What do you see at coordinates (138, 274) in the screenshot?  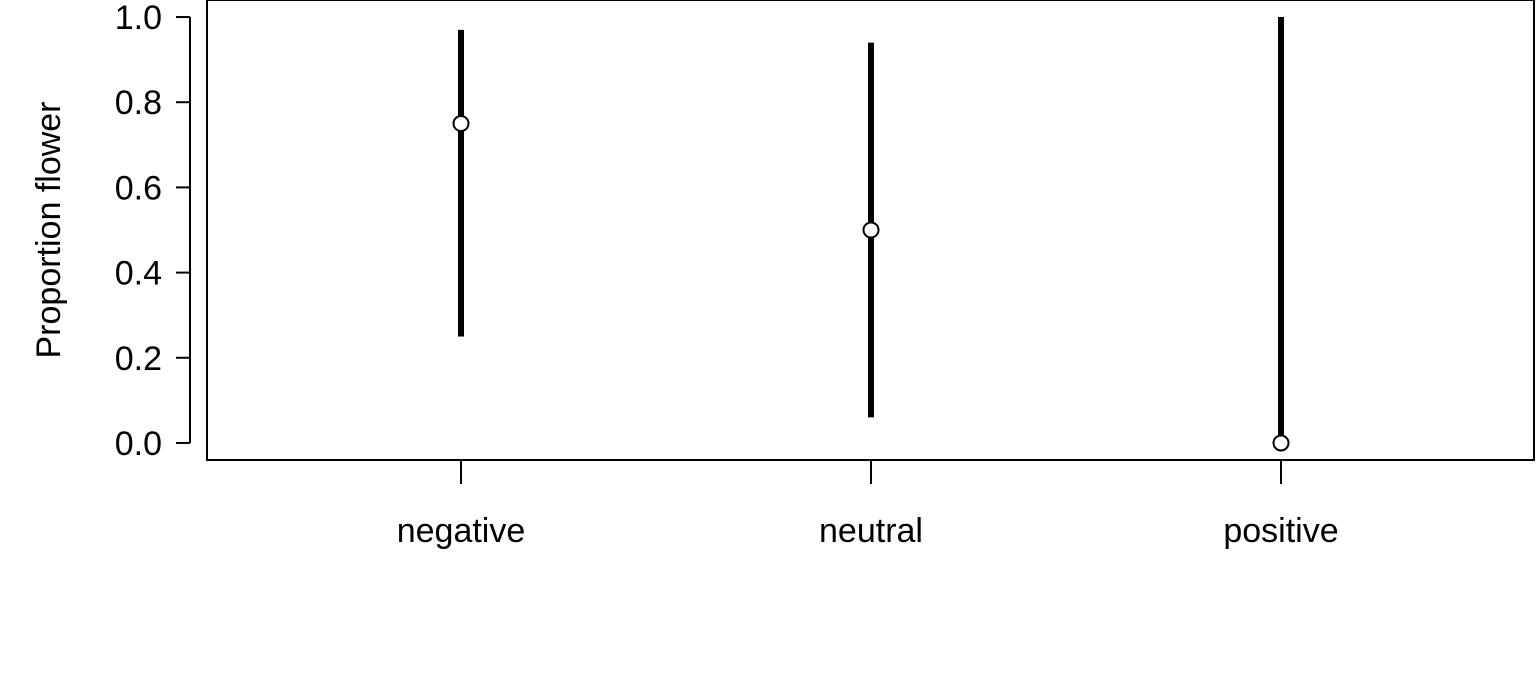 I see `y-tick-label: 0.4` at bounding box center [138, 274].